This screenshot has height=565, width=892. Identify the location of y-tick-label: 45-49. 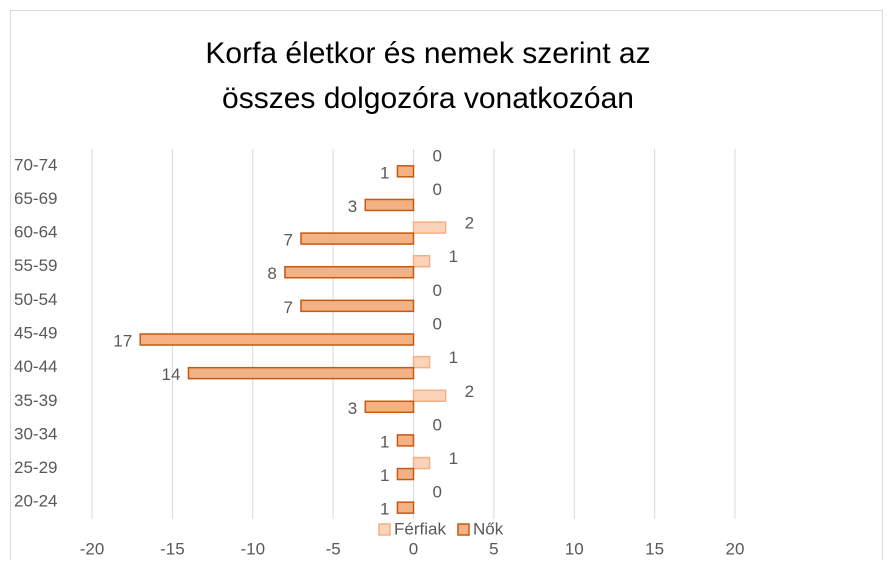
(35, 332).